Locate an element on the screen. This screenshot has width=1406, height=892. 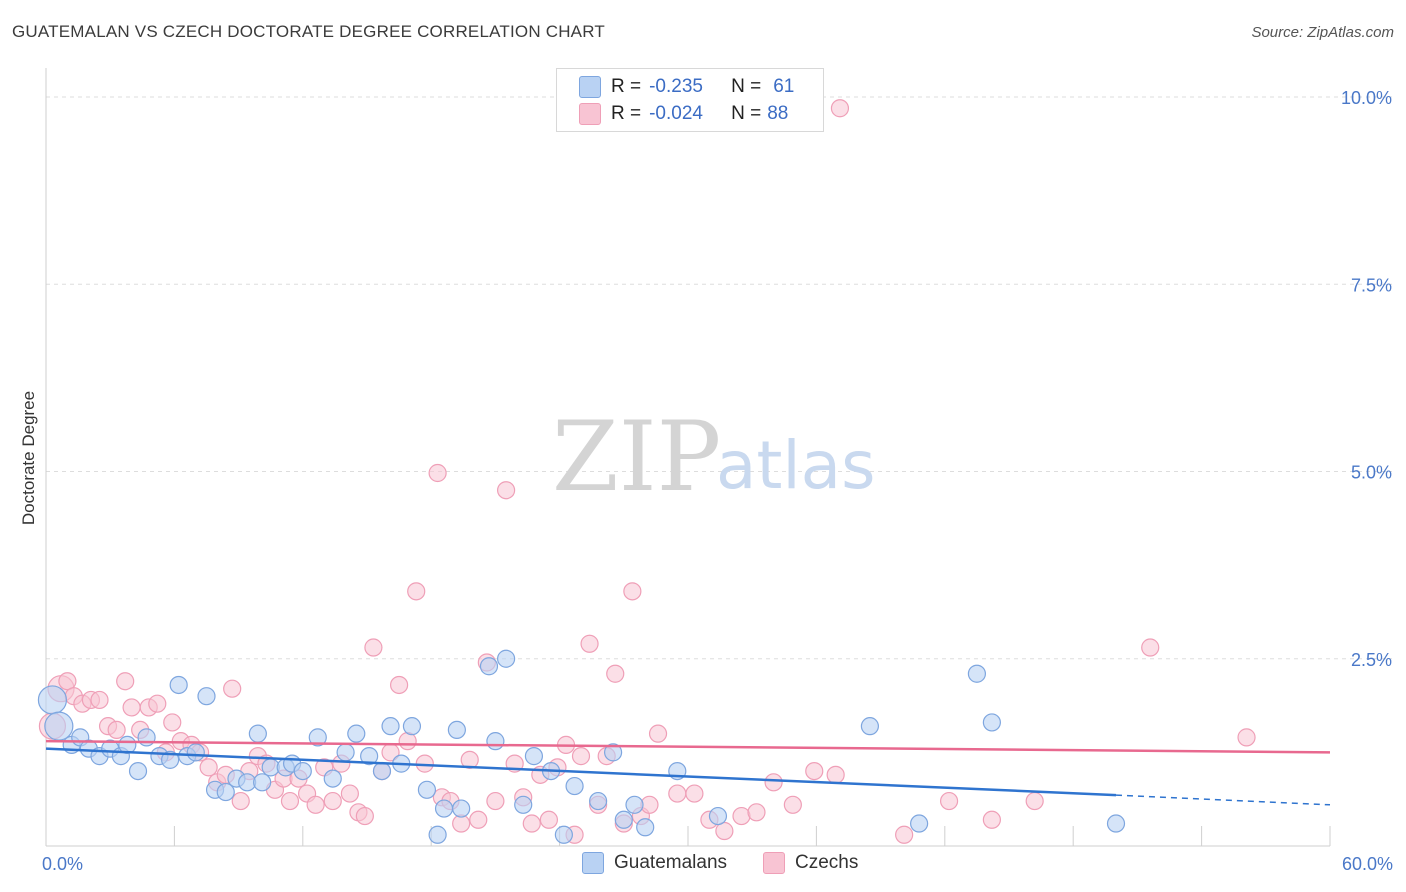
correlation-legend: R = -0.235 N = 61 R = -0.024 N = 88 is located at coordinates (690, 100).